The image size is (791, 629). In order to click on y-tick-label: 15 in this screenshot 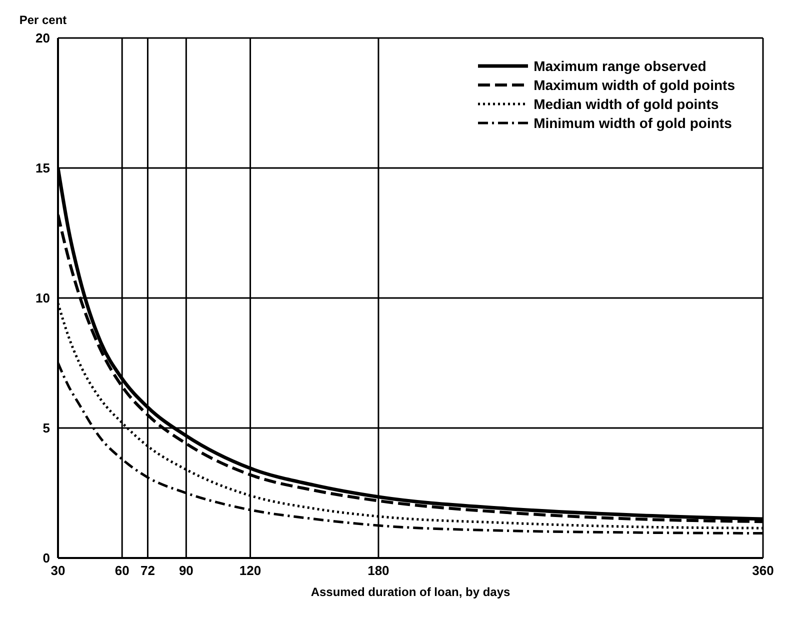, I will do `click(43, 168)`.